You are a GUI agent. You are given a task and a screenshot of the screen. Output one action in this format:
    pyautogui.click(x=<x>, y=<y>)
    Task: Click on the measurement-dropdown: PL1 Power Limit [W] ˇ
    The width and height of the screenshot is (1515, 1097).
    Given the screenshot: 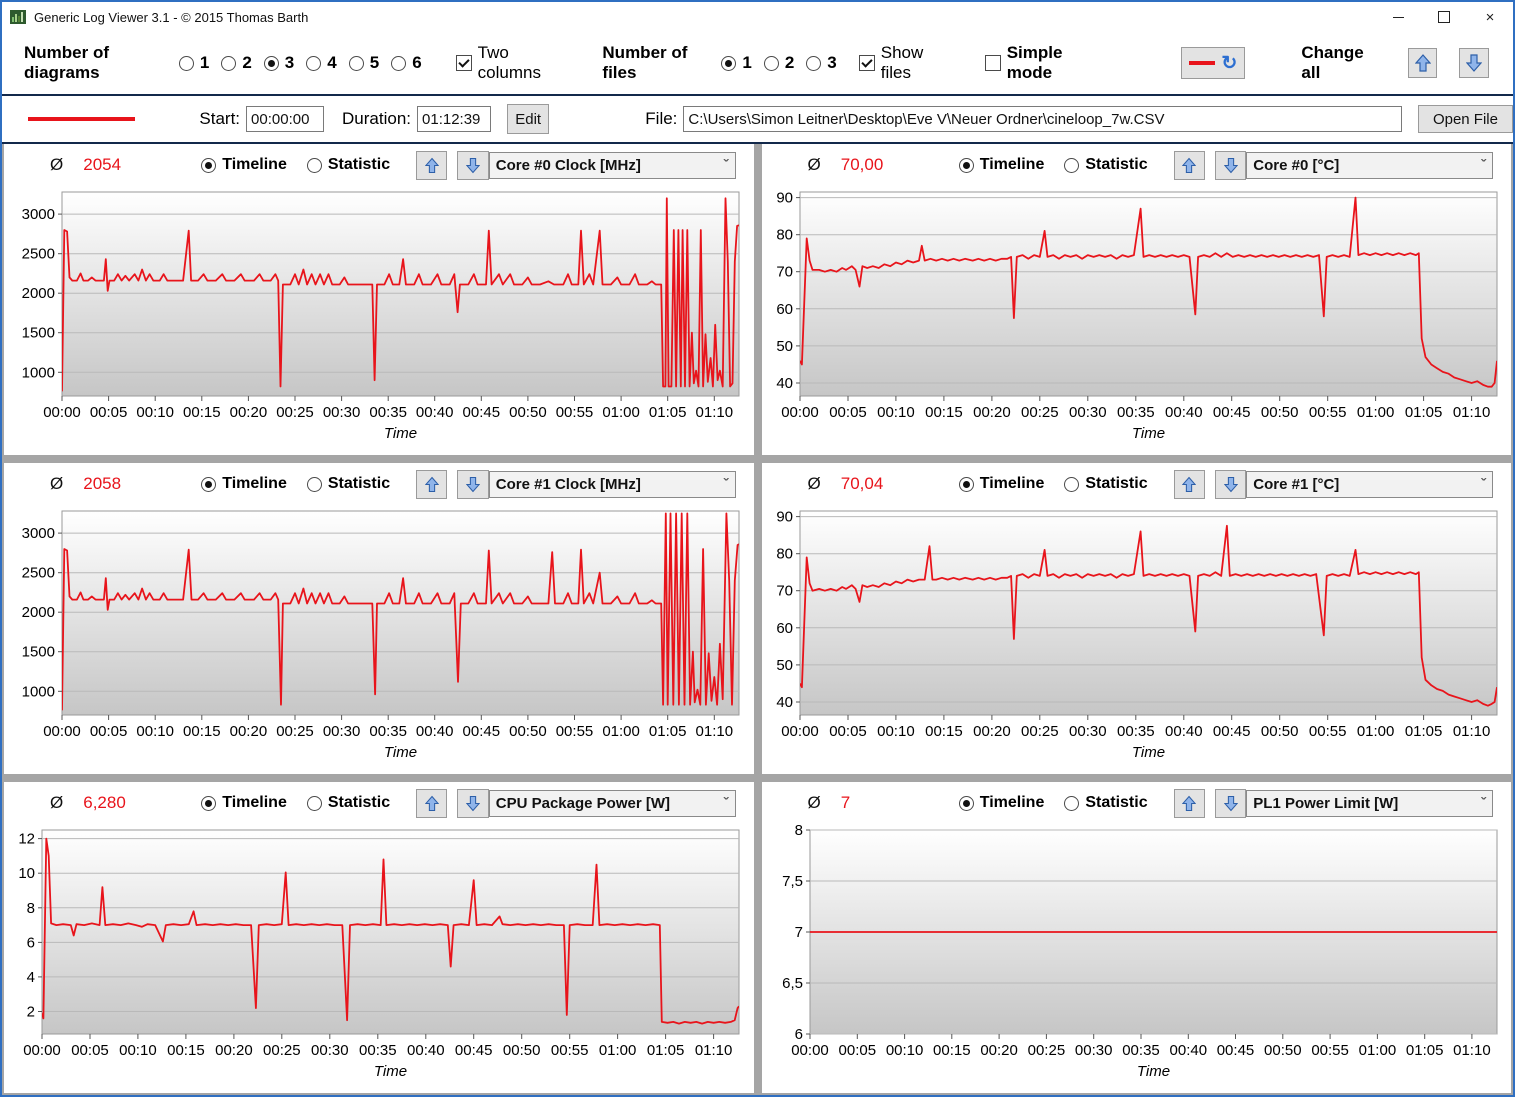 What is the action you would take?
    pyautogui.click(x=1369, y=803)
    